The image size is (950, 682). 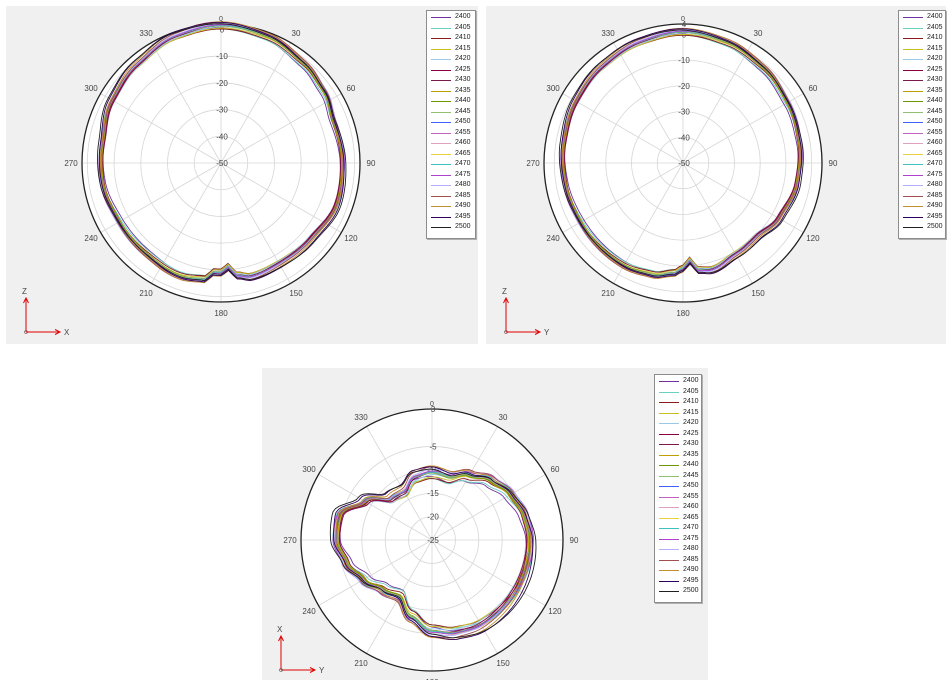 What do you see at coordinates (504, 291) in the screenshot?
I see `vertical-axis-label: Z` at bounding box center [504, 291].